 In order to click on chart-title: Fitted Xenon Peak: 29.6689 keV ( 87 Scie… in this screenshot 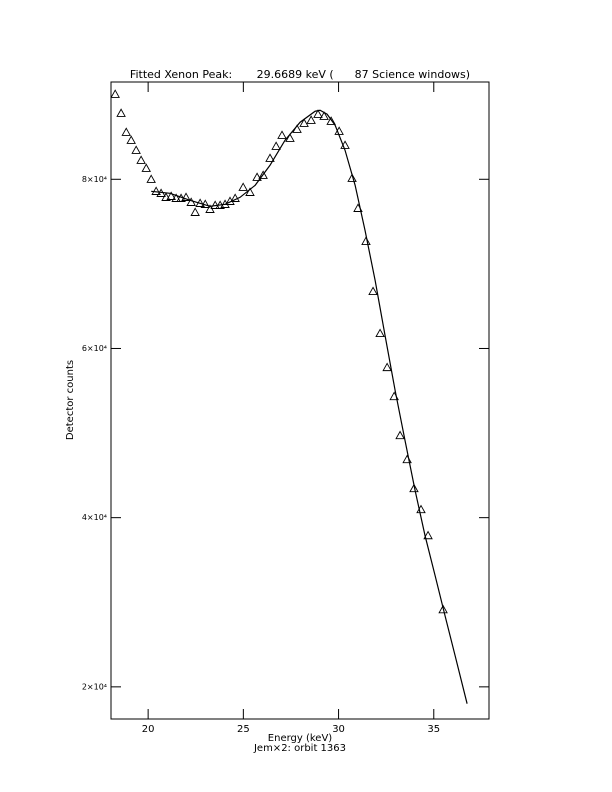, I will do `click(300, 74)`.